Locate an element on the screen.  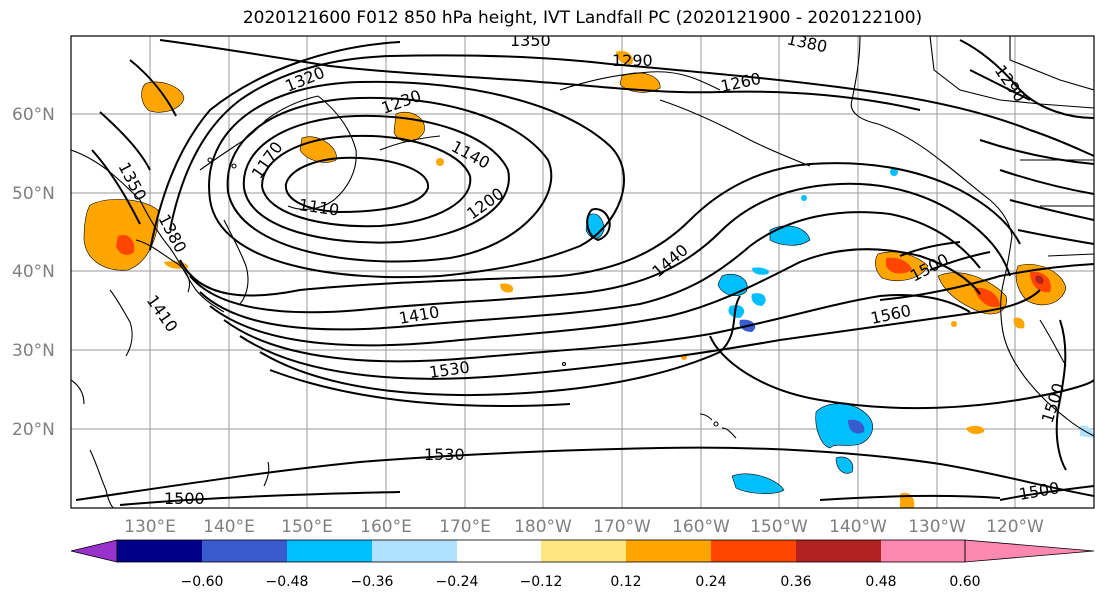
contour-label: 1500 is located at coordinates (184, 498).